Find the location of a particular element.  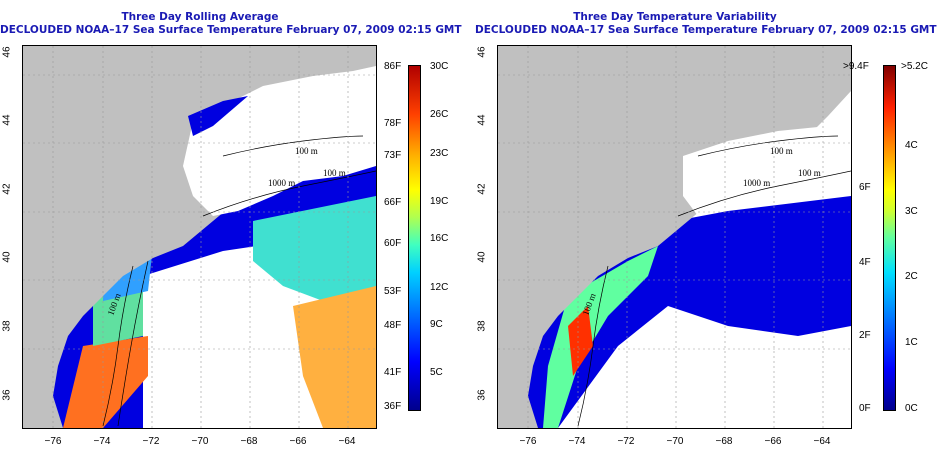

colorbar-f-label: 6F is located at coordinates (865, 187).